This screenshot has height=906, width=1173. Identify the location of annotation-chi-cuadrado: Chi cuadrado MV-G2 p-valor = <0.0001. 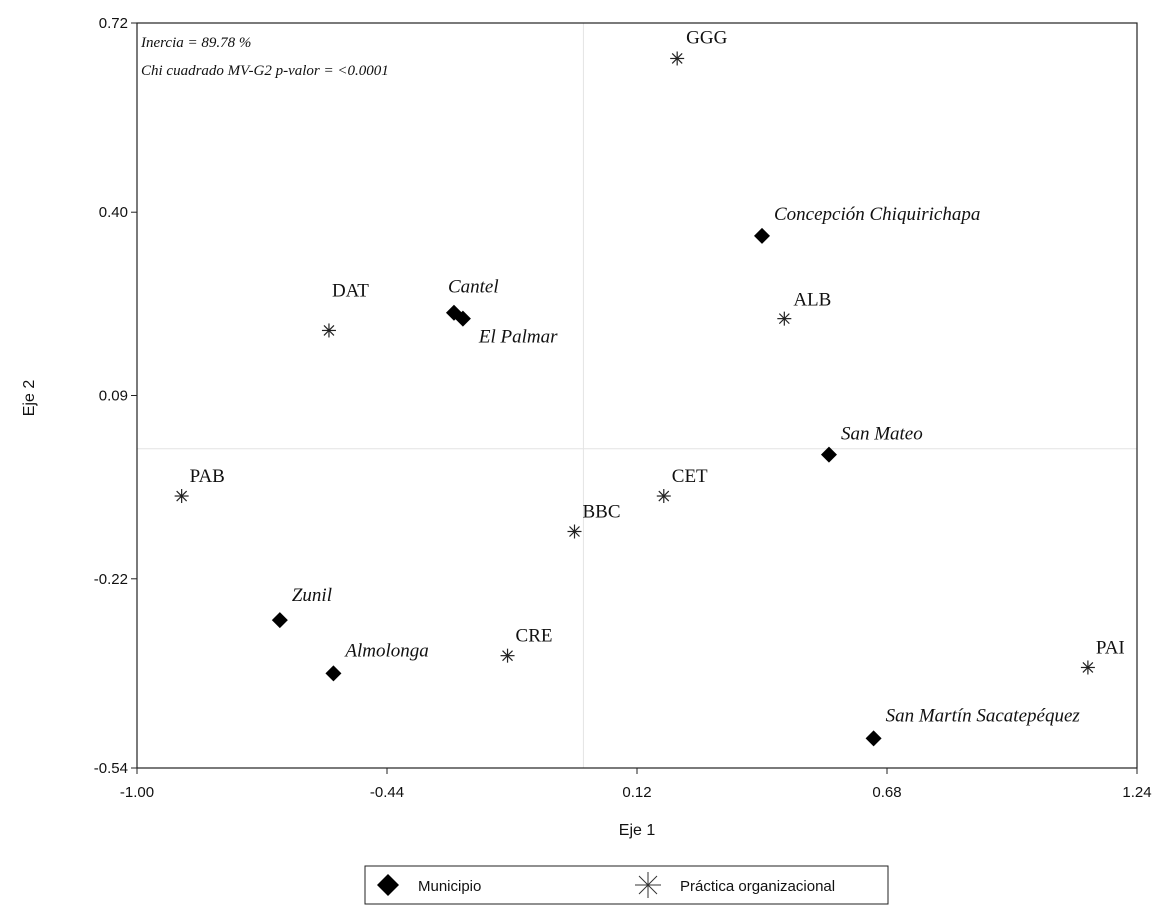
(265, 71).